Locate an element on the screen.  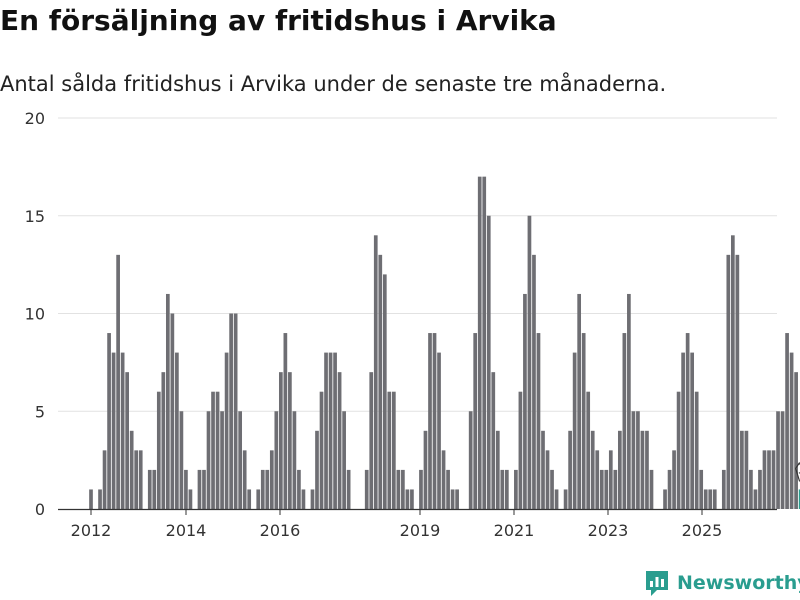
newsworthy-logo-icon is located at coordinates (657, 583).